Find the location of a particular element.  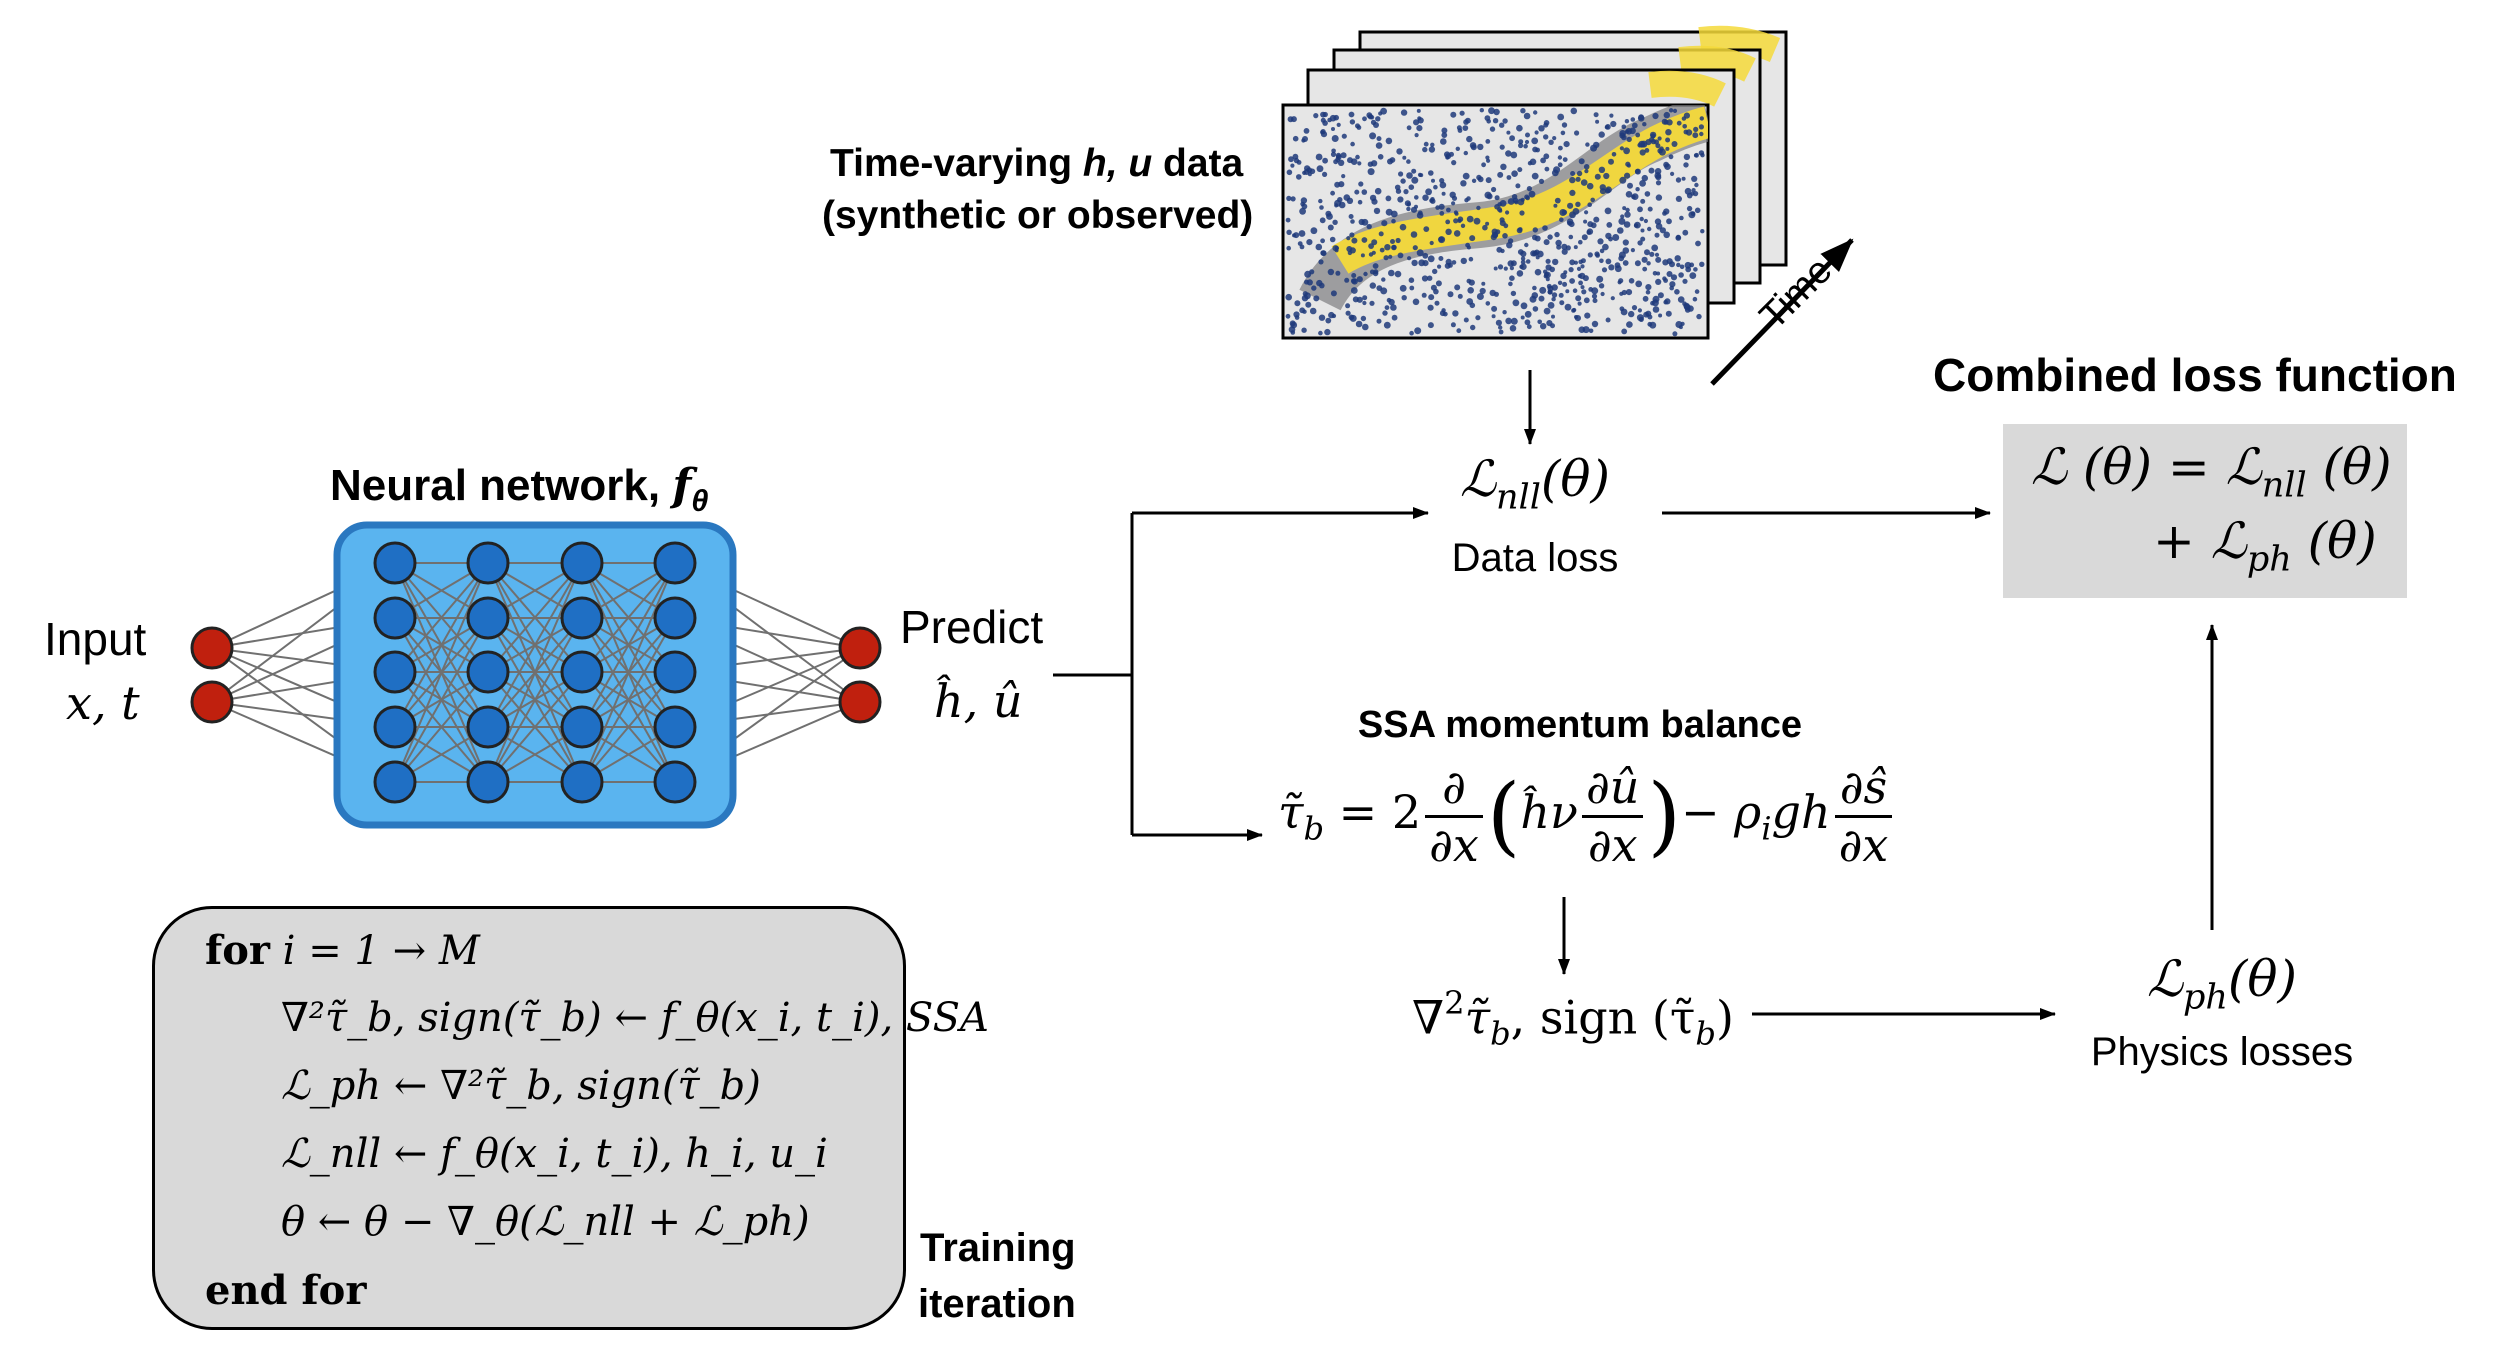

combined-line1-lhs: ℒ (θ) = ℒ is located at coordinates (2146, 467).